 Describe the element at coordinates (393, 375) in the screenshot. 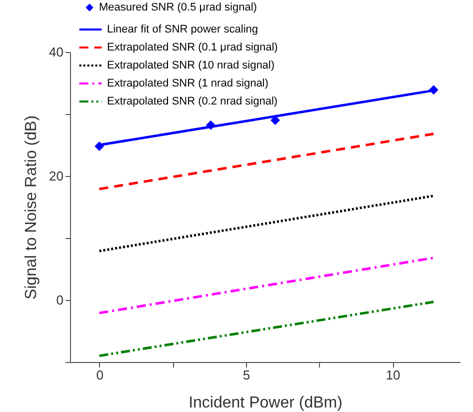

I see `x-tick-label: 10` at that location.